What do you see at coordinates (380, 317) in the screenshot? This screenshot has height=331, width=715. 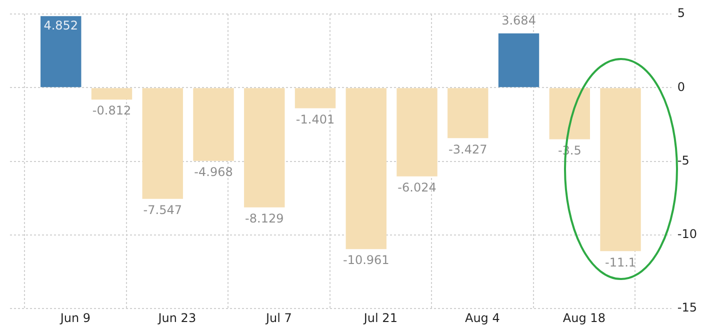 I see `x-tick-label: Jul 21` at bounding box center [380, 317].